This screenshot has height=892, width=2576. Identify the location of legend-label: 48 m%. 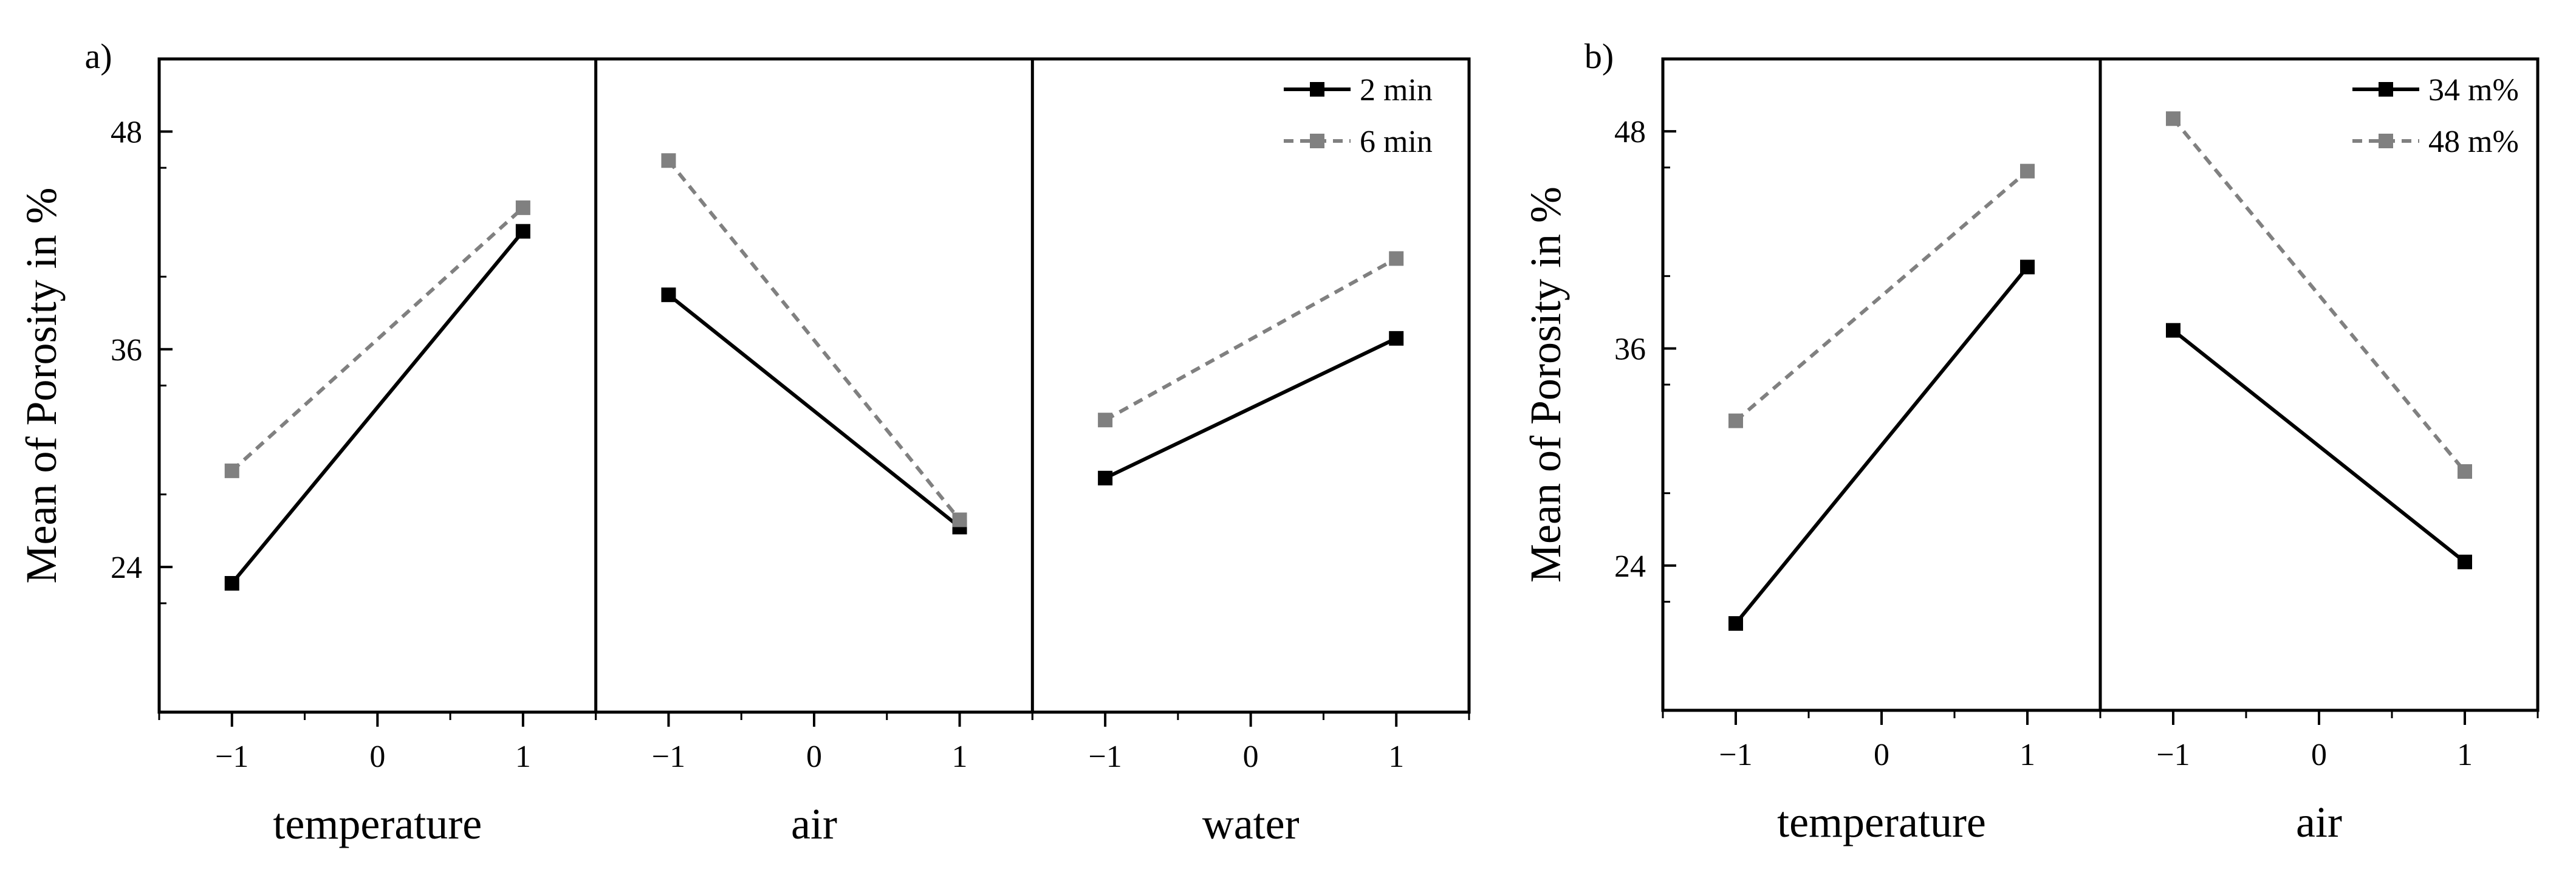
(2473, 142).